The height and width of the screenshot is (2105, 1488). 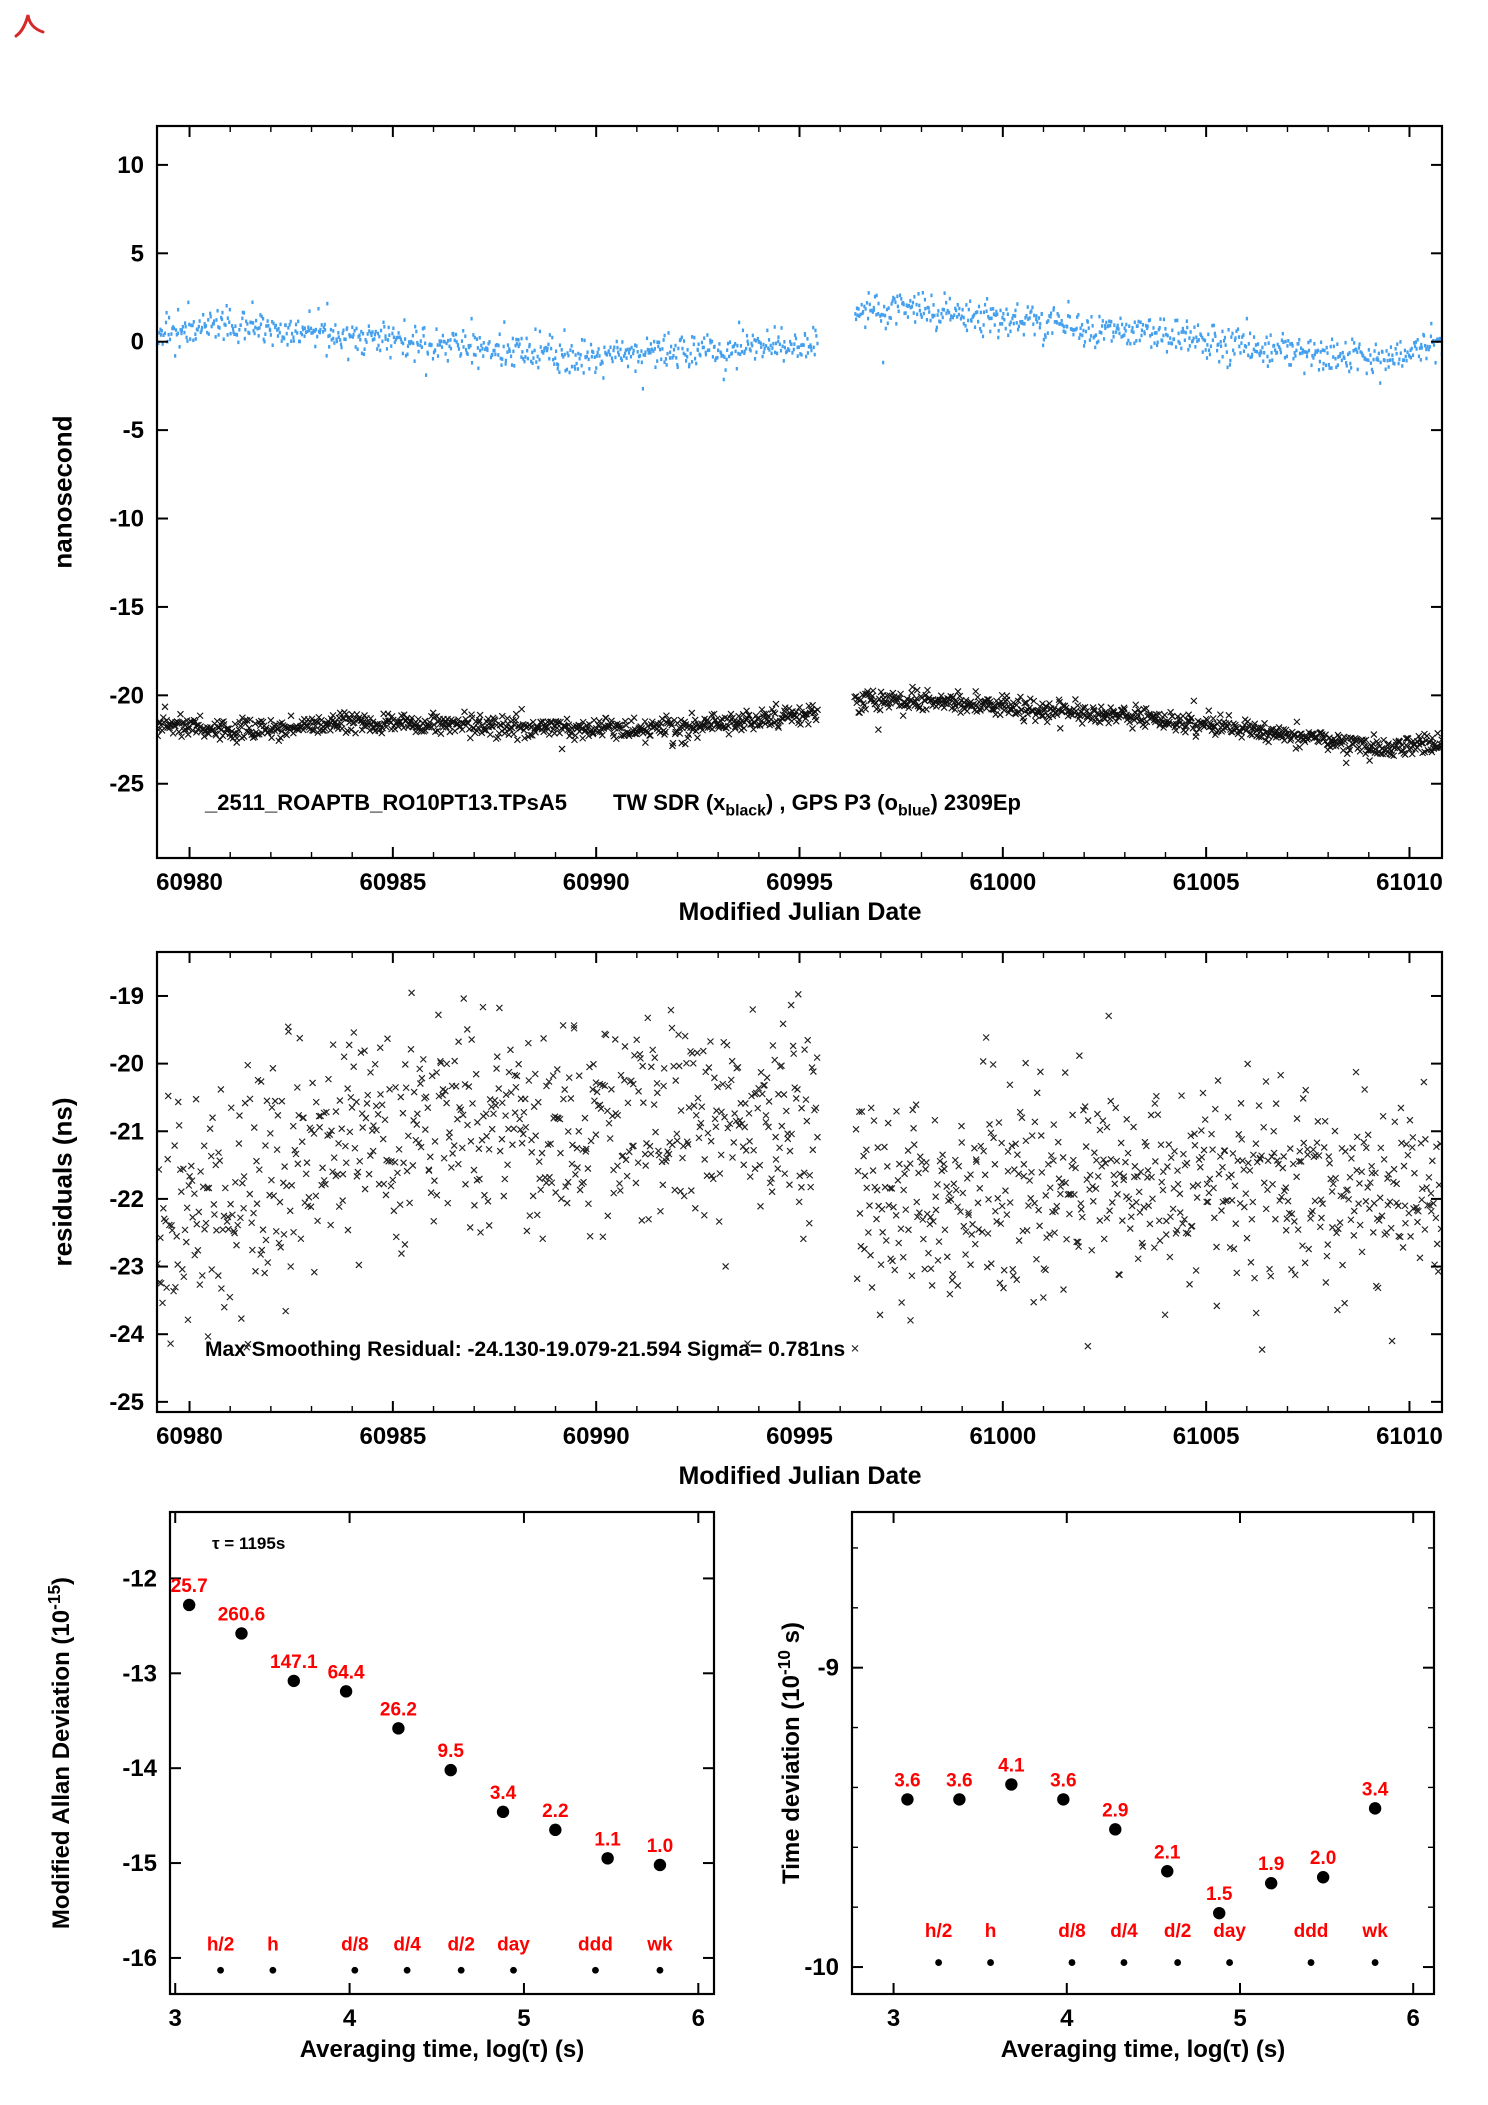 I want to click on y-tick-label: -19, so click(x=126, y=996).